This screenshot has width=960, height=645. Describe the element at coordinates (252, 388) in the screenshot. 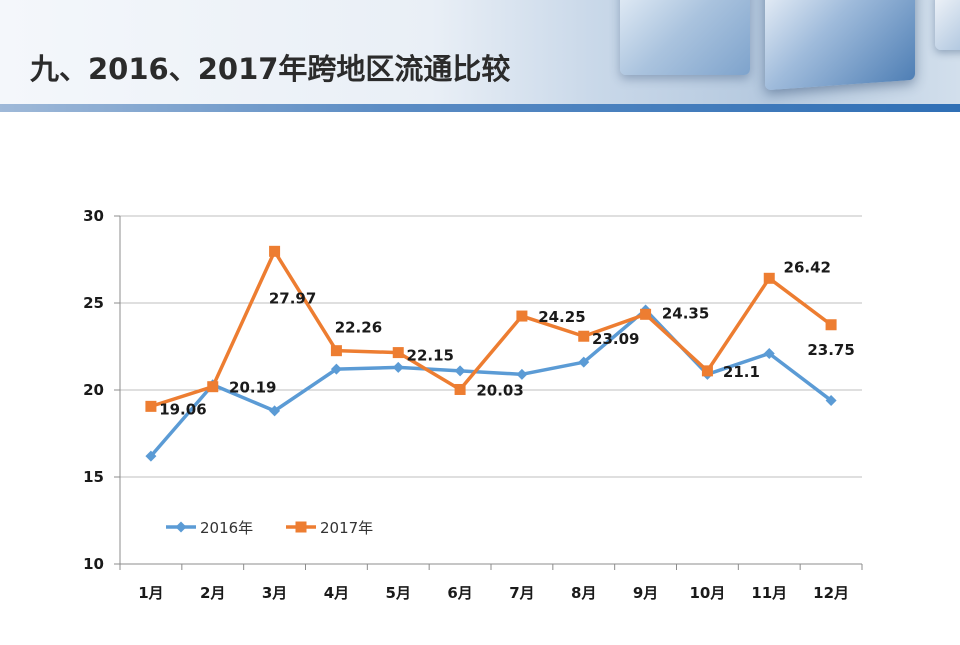

I see `data-label: 20.19` at that location.